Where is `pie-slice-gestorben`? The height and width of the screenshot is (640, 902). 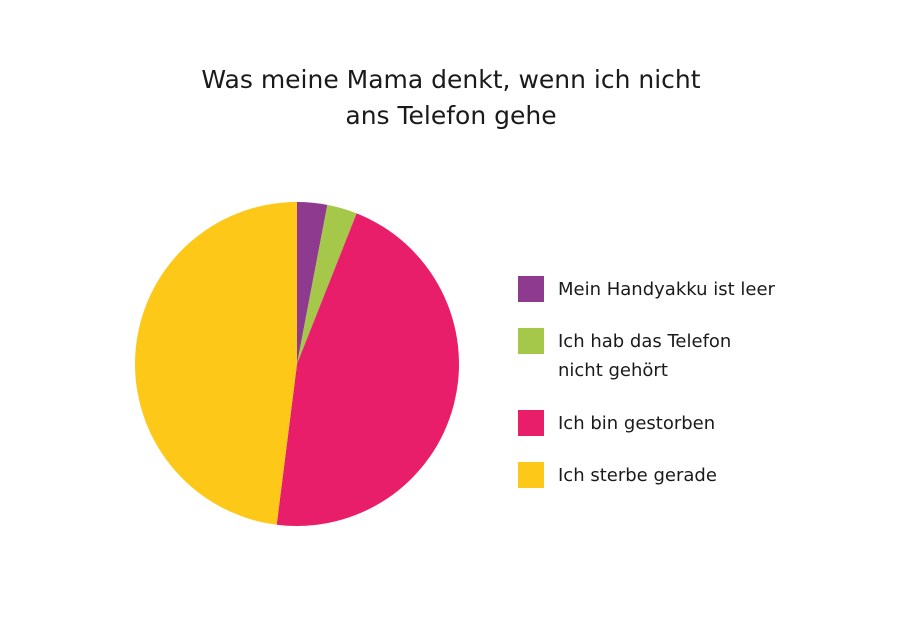
pie-slice-gestorben is located at coordinates (368, 369).